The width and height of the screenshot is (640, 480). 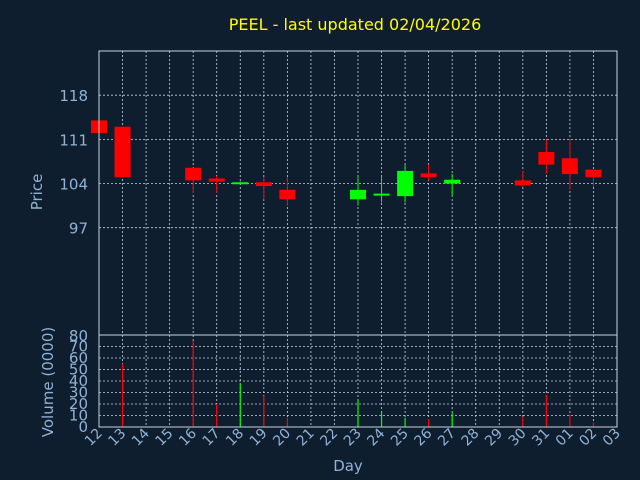 What do you see at coordinates (78, 404) in the screenshot?
I see `volume-tick-label: 20` at bounding box center [78, 404].